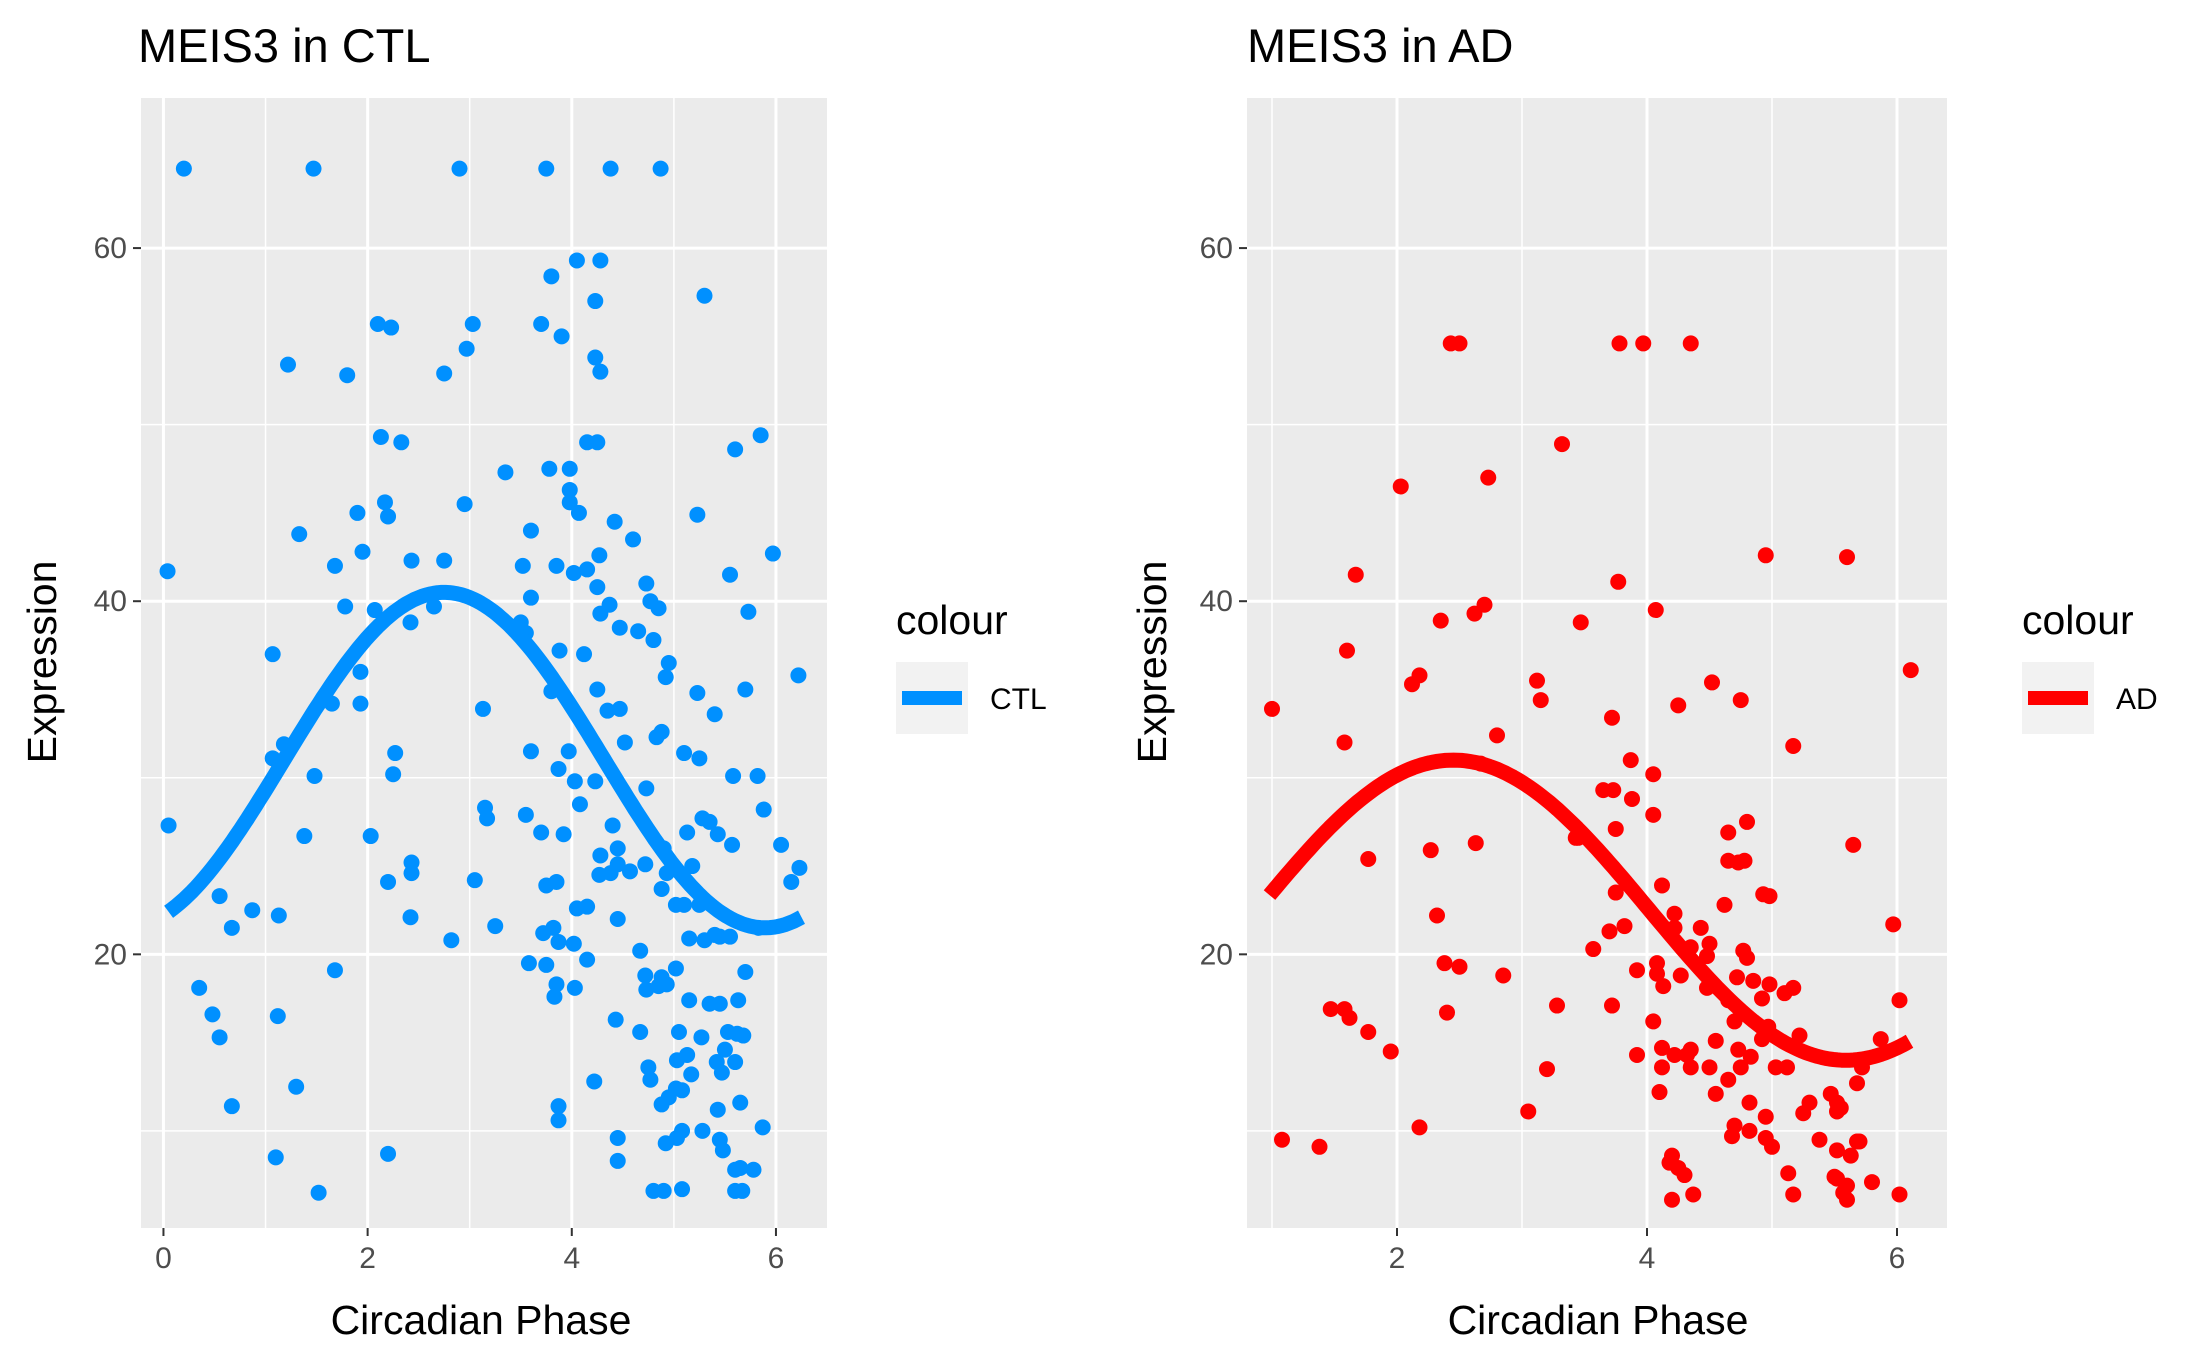 The image size is (2187, 1351). What do you see at coordinates (1152, 662) in the screenshot?
I see `y-axis-title-ad: Expression` at bounding box center [1152, 662].